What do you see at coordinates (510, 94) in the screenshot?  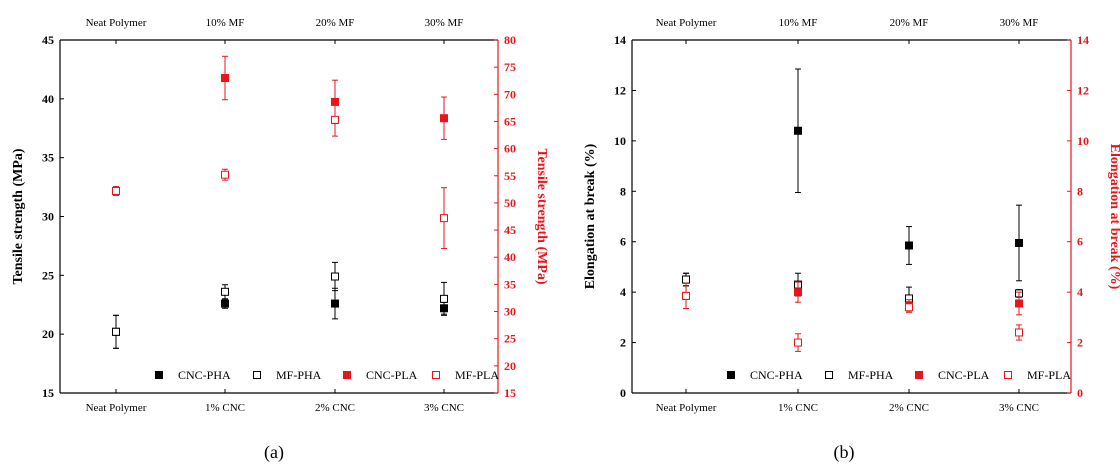 I see `right-tick-label: 70` at bounding box center [510, 94].